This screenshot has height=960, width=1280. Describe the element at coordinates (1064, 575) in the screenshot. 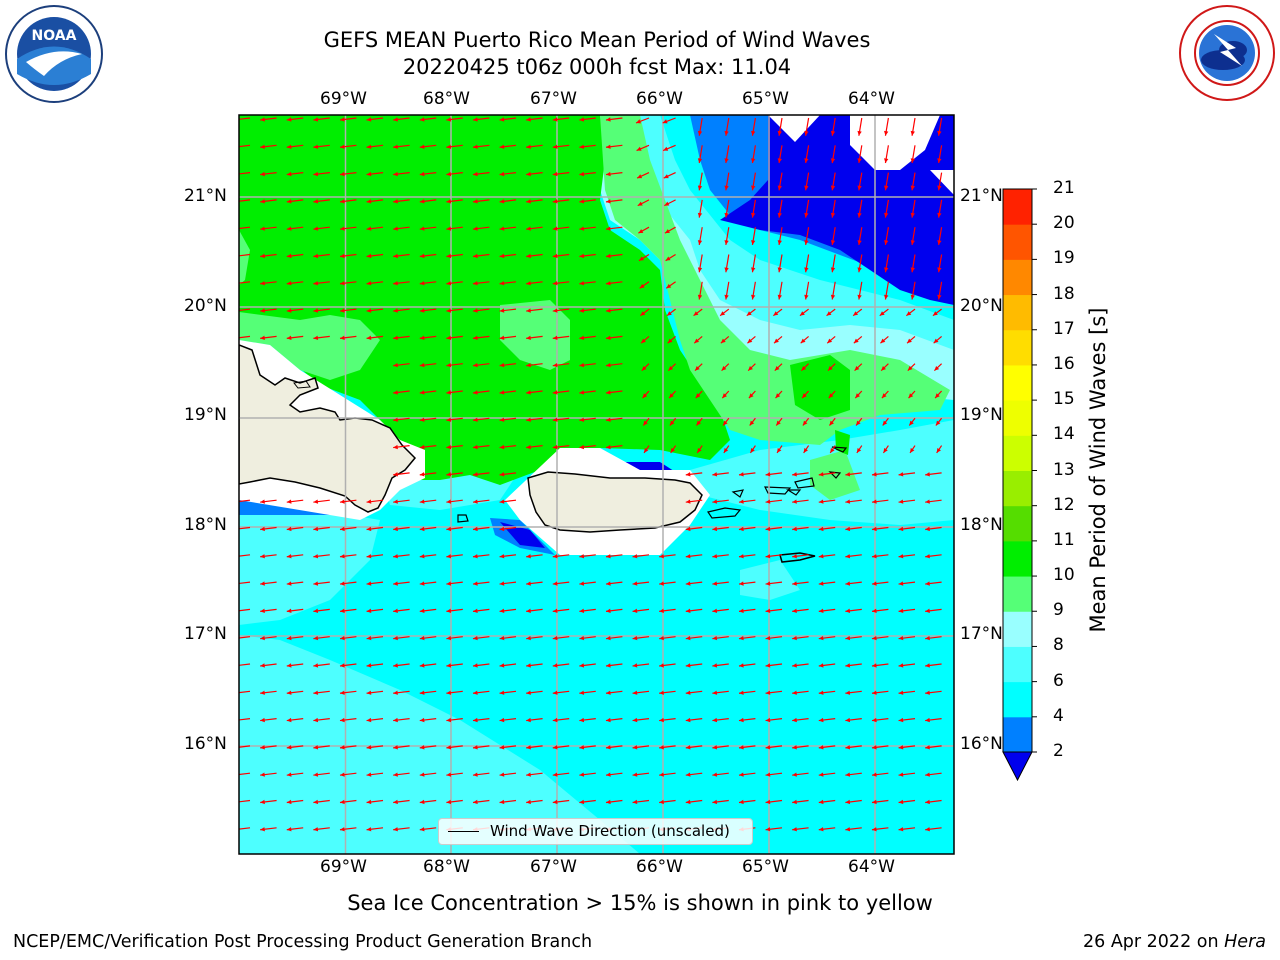

I see `colorbar-tick-label: 10` at that location.